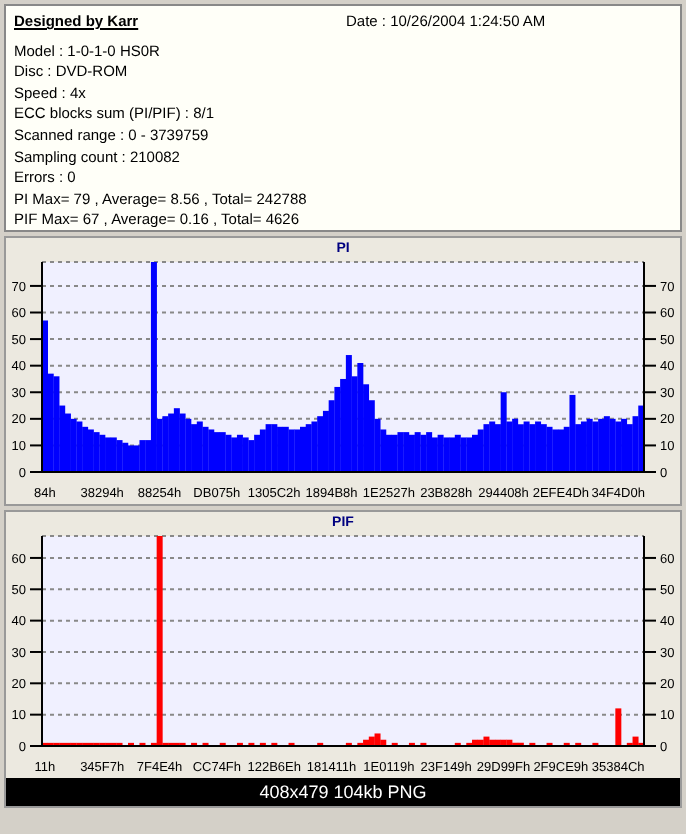 The height and width of the screenshot is (834, 686). I want to click on text: 408x479 104kb PNG, so click(343, 792).